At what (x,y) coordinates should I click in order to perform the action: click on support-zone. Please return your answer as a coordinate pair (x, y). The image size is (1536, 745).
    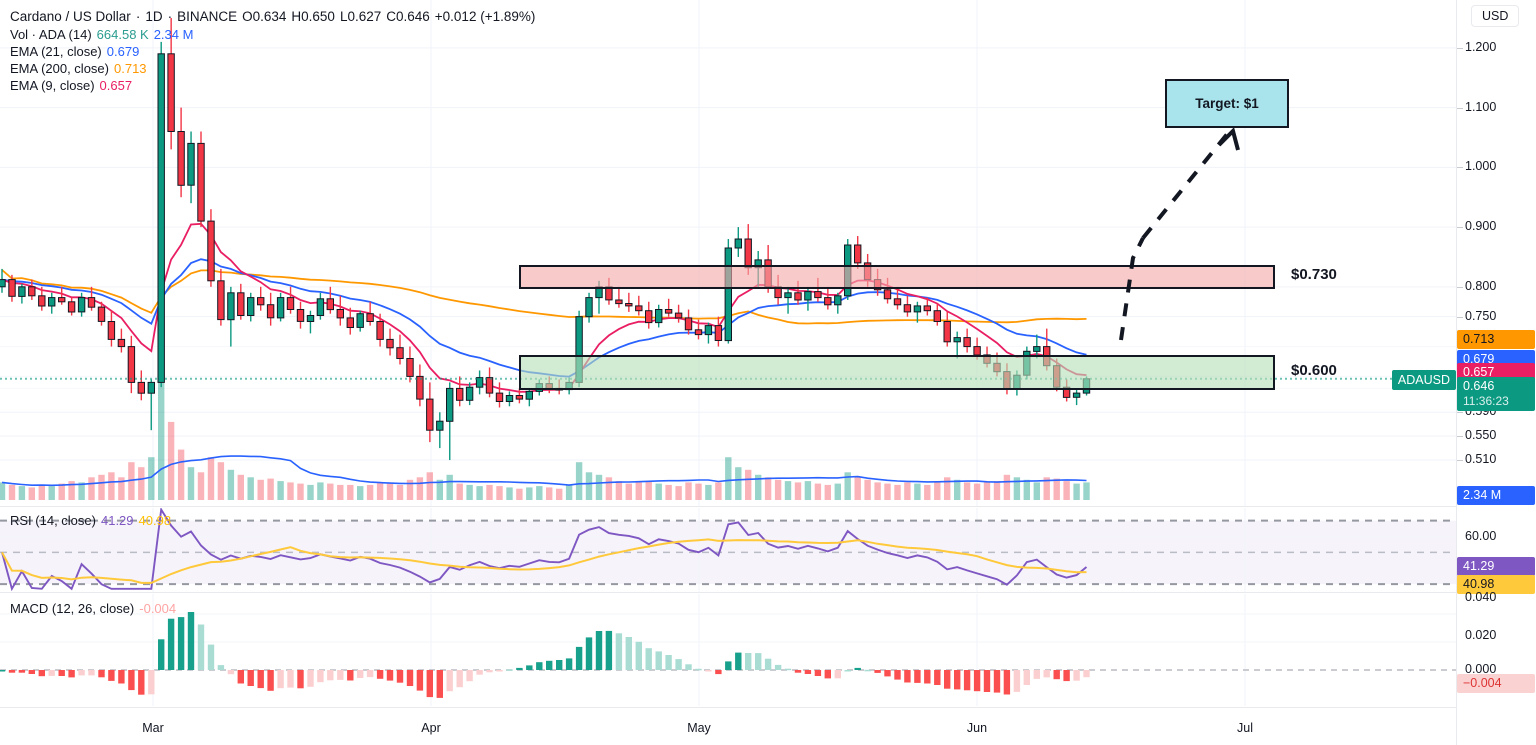
    Looking at the image, I should click on (897, 372).